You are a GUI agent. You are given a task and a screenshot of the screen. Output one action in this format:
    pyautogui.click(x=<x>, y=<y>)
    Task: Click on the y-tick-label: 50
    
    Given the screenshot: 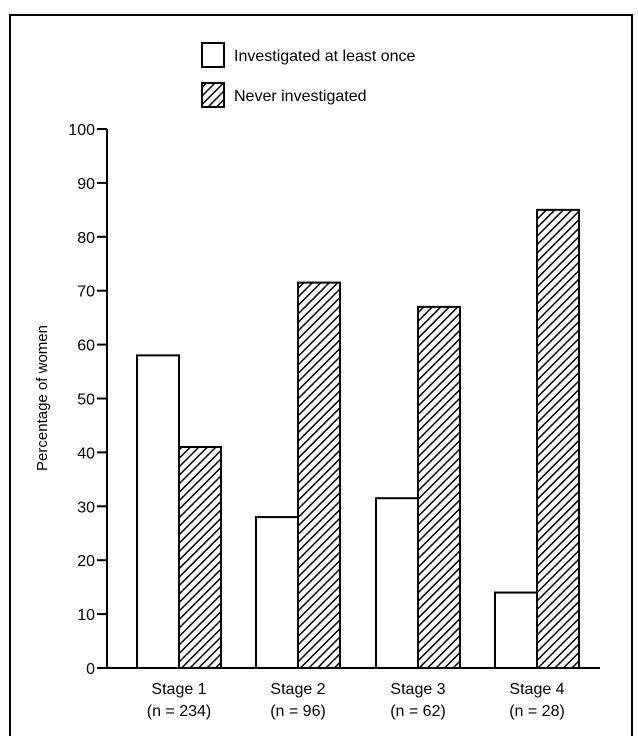 What is the action you would take?
    pyautogui.click(x=86, y=400)
    